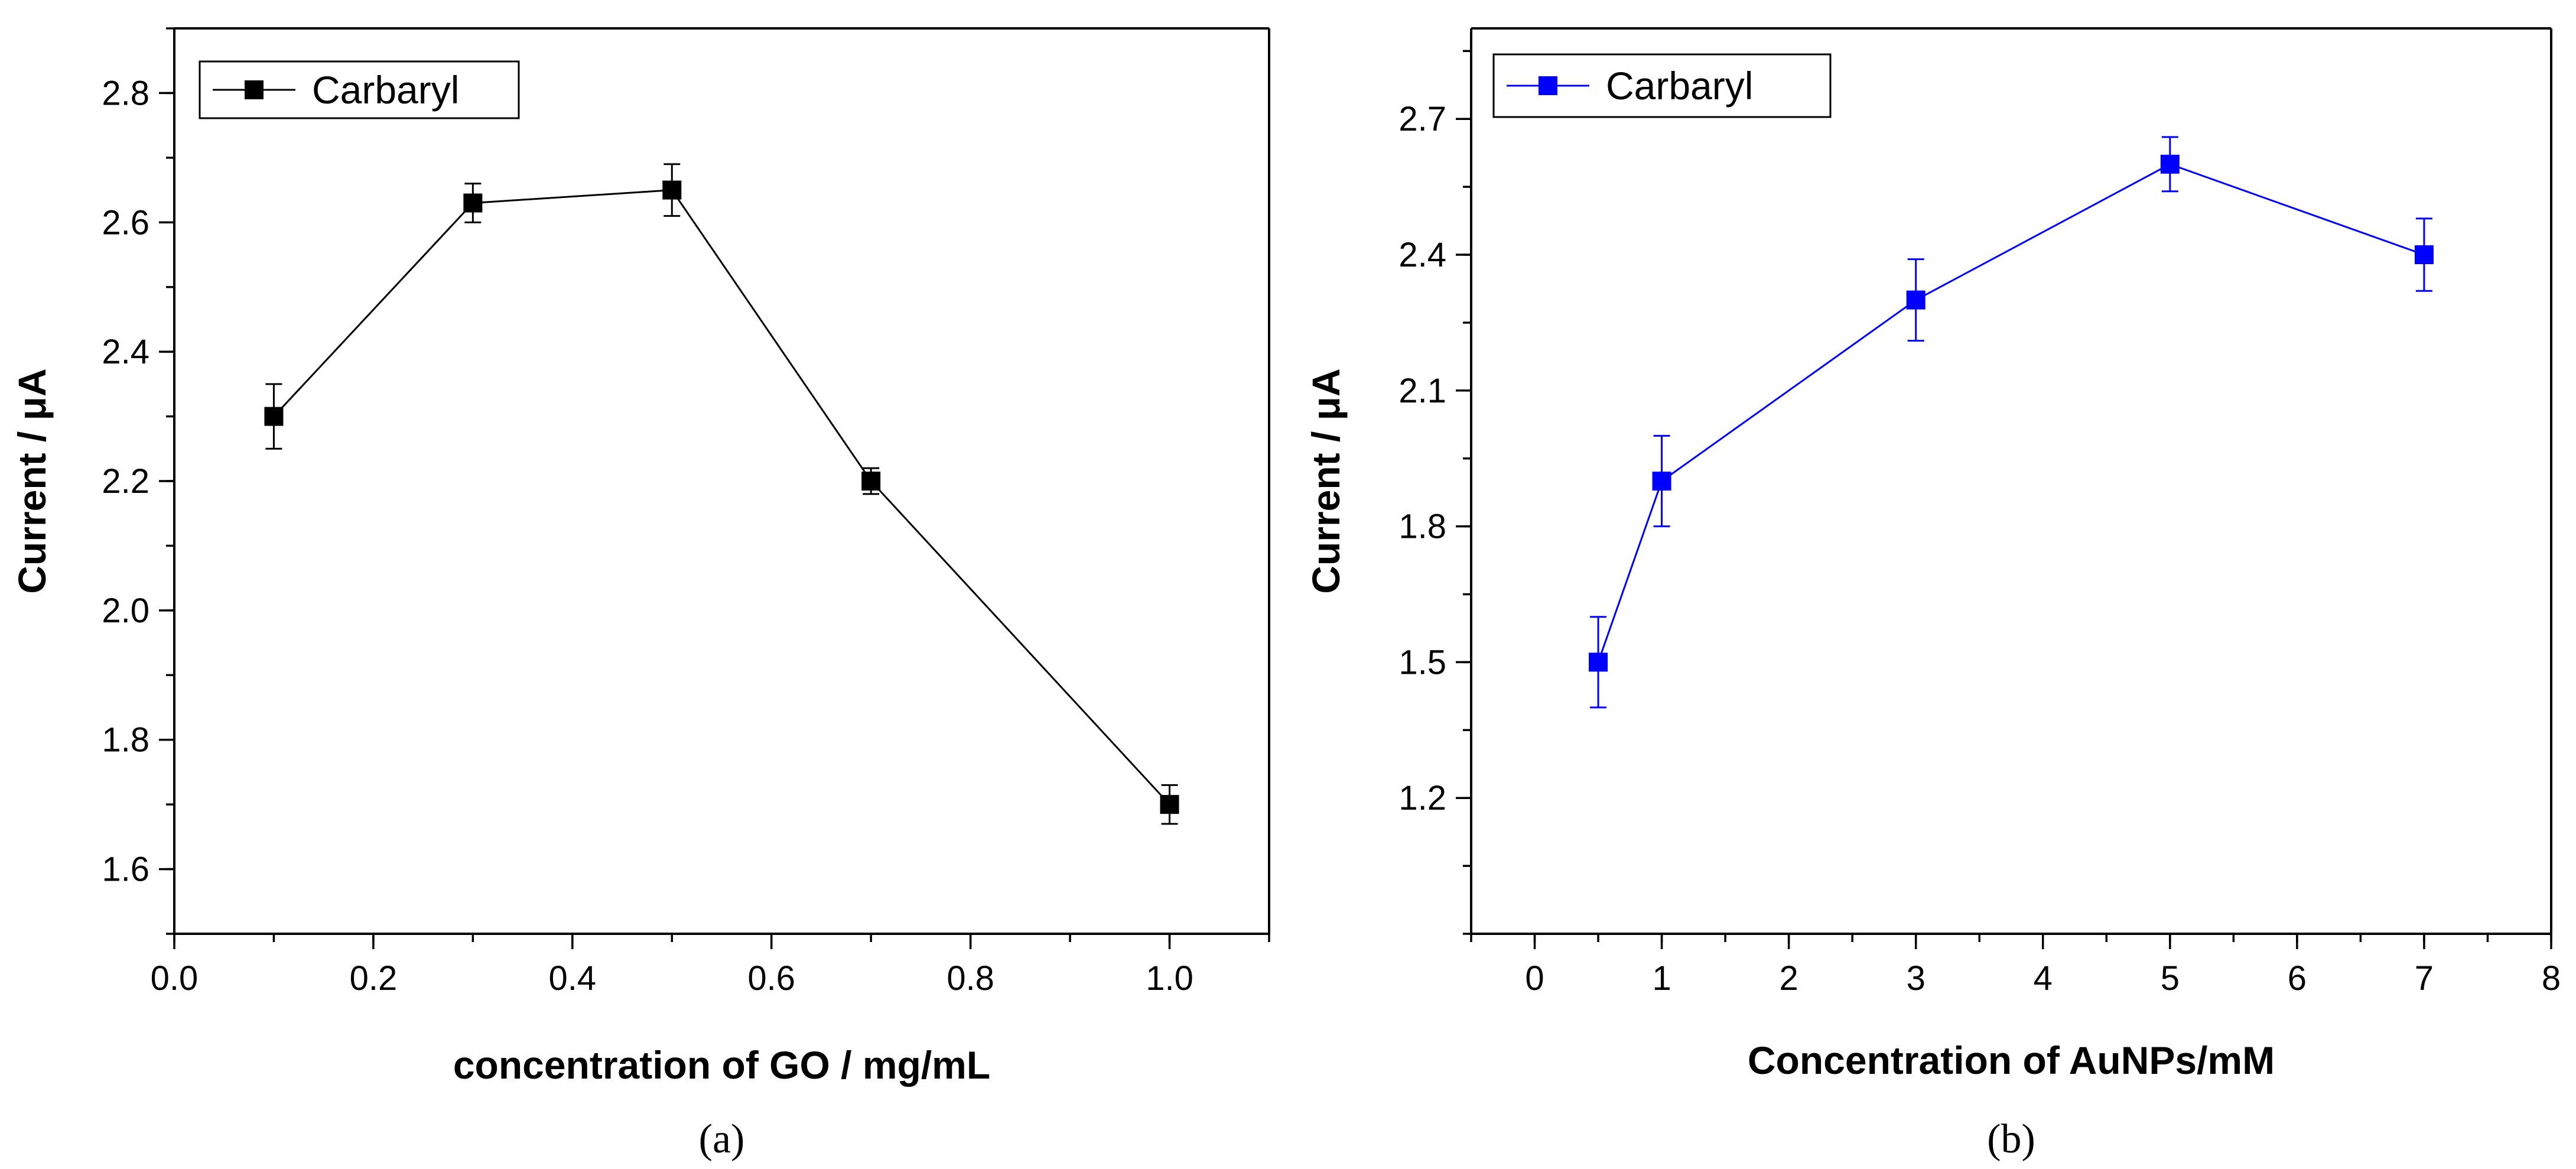 This screenshot has height=1169, width=2576. Describe the element at coordinates (721, 1065) in the screenshot. I see `x-axis-title: concentration of GO / mg/mL` at that location.